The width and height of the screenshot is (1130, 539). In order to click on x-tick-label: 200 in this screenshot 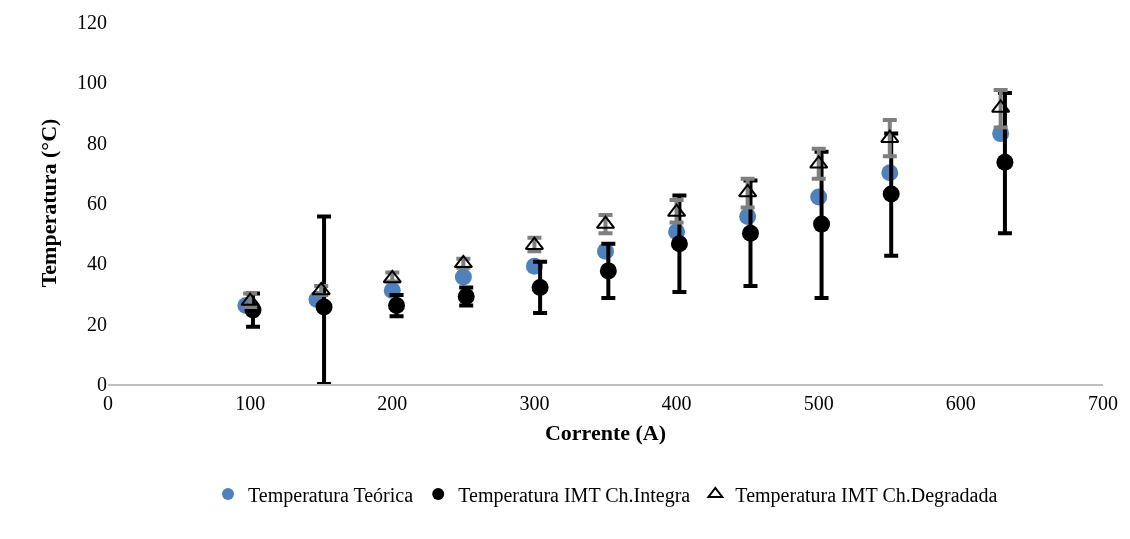, I will do `click(392, 403)`.